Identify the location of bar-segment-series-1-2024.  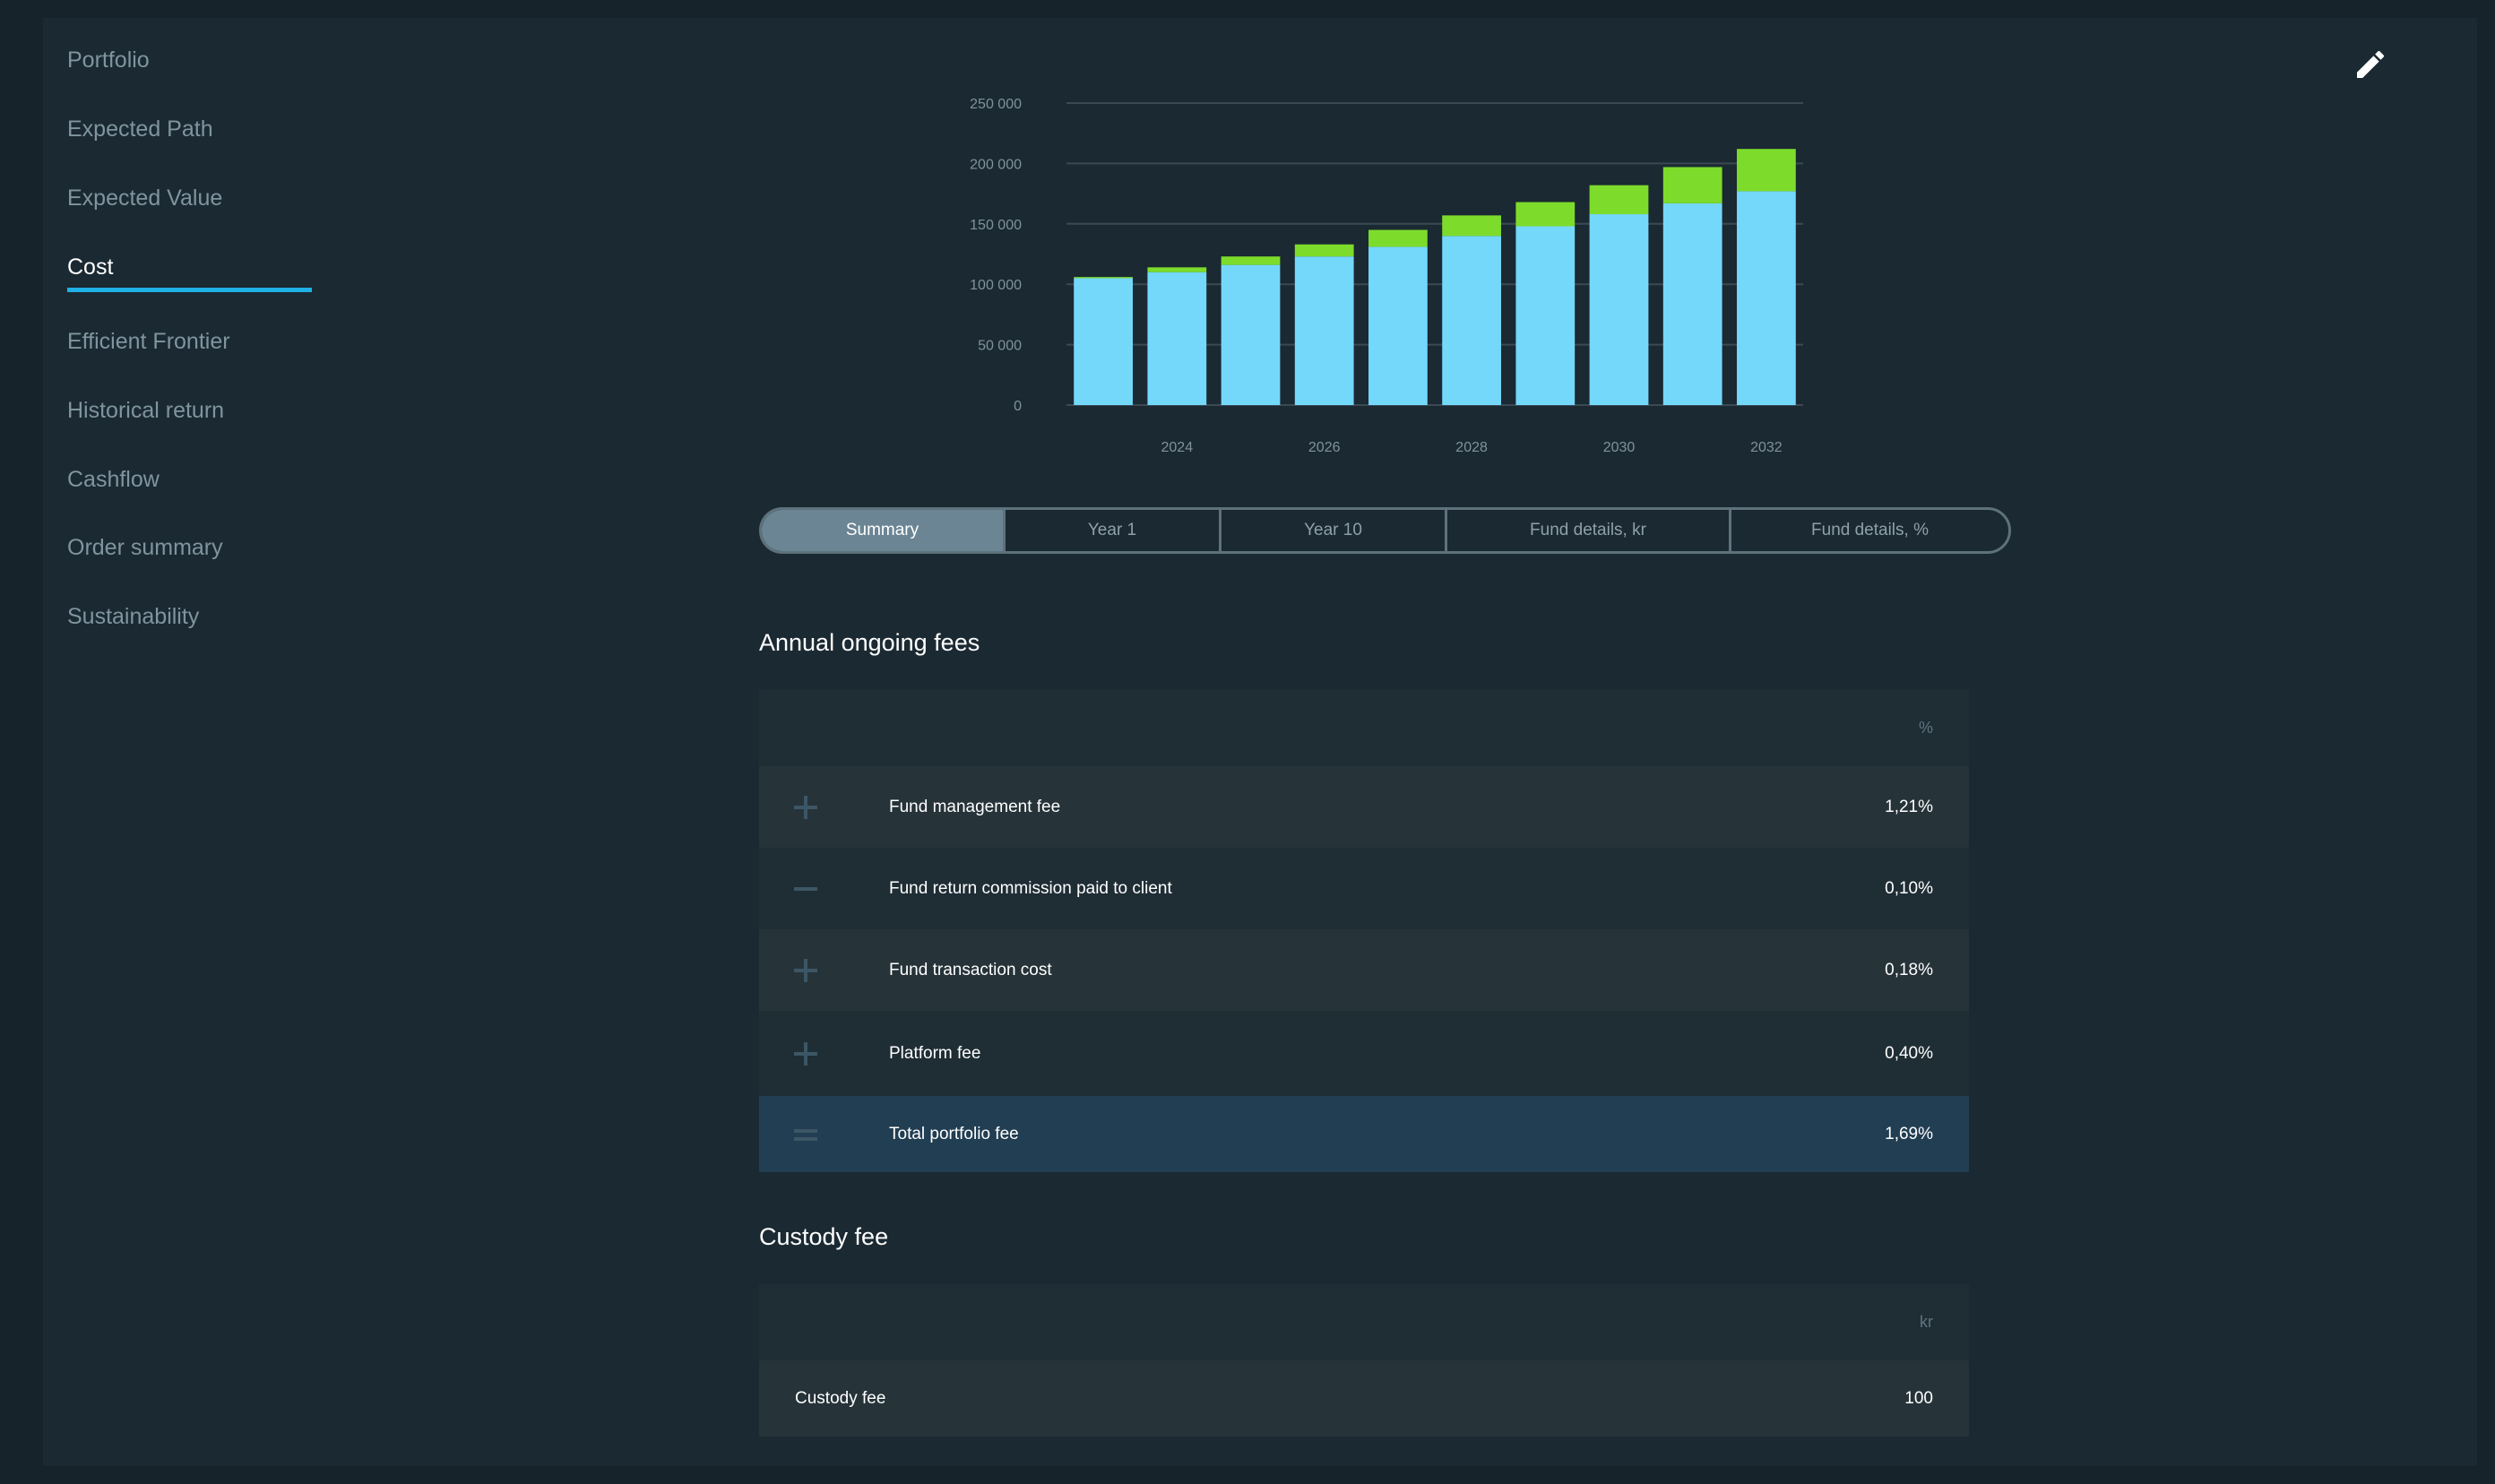
(1177, 269).